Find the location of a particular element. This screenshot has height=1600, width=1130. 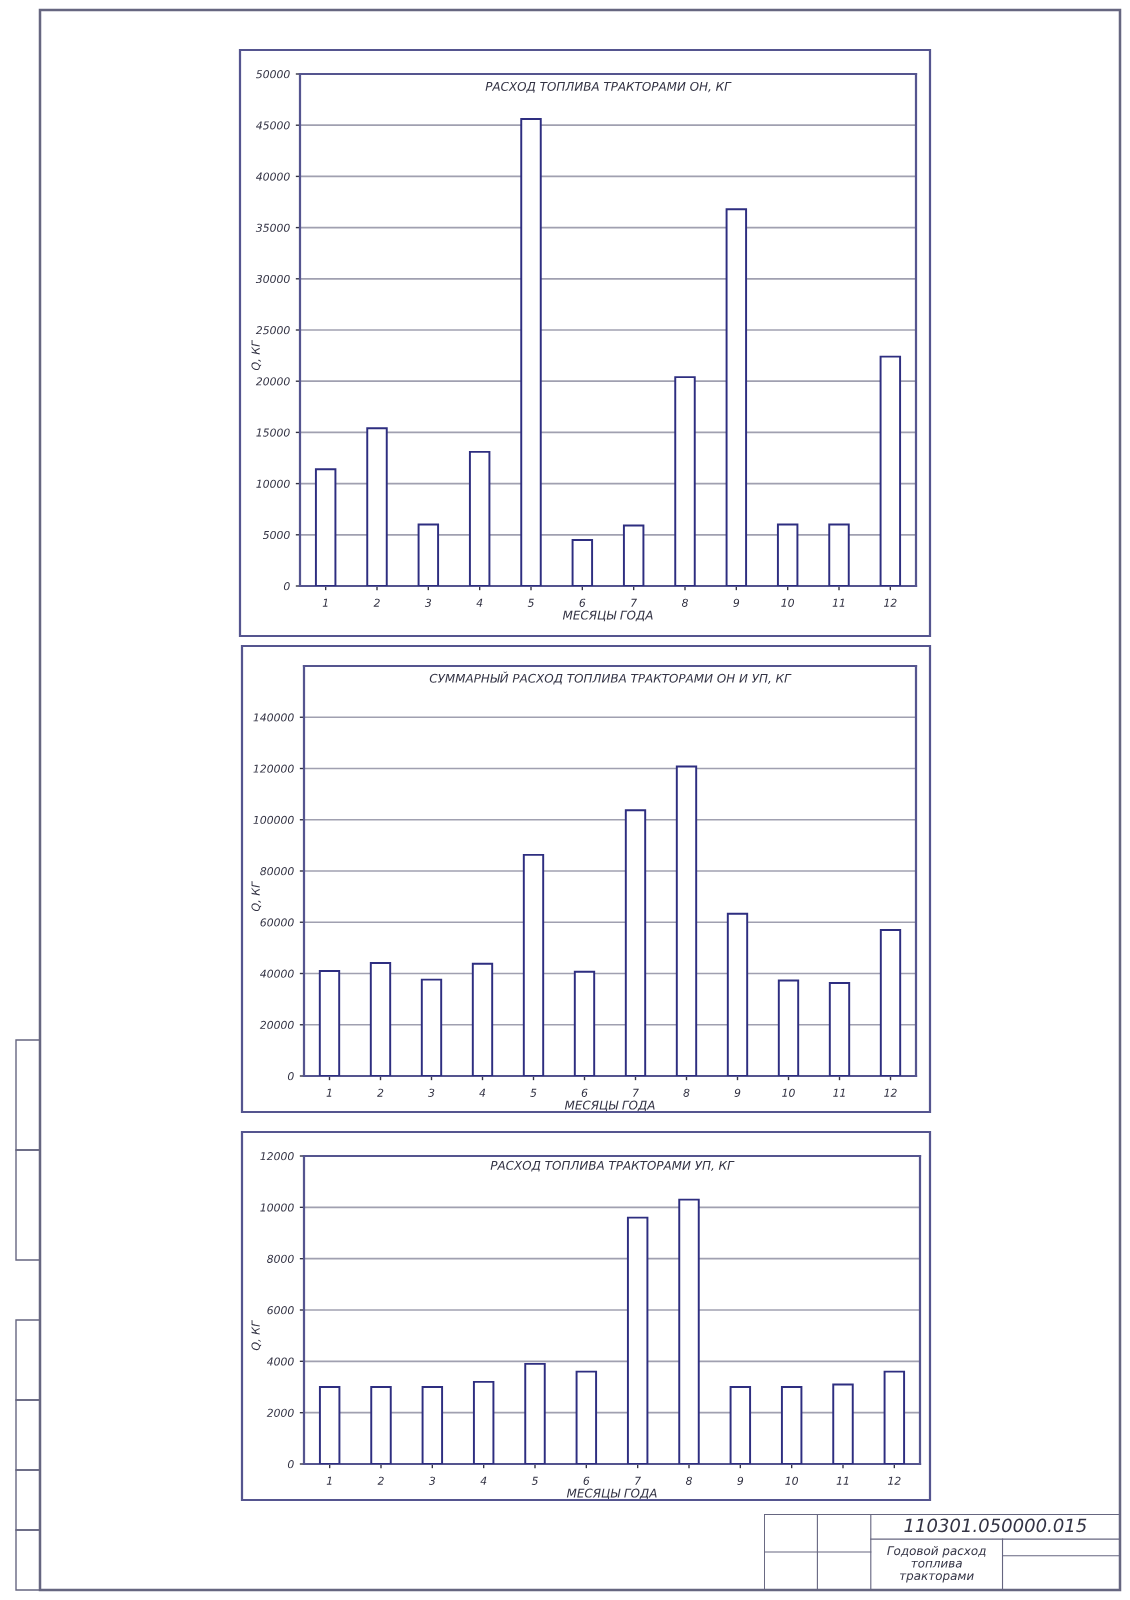

text: 110301.050000.015 is located at coordinates (995, 1525).